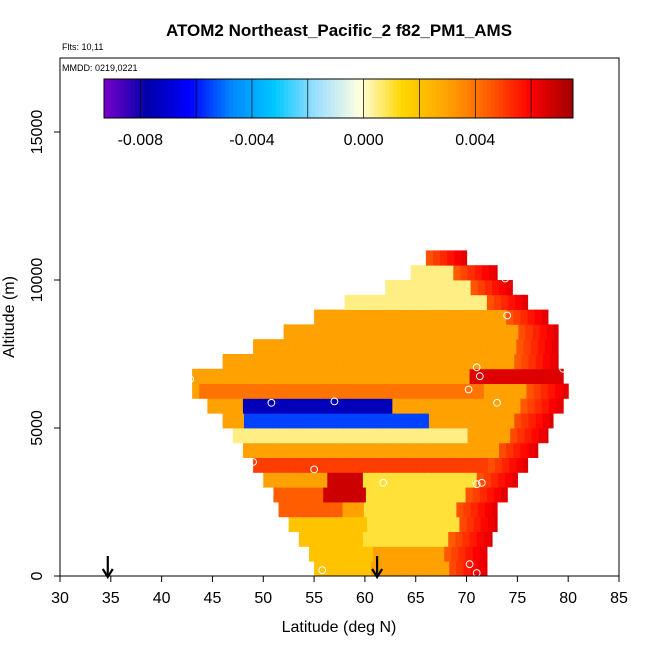 This screenshot has height=650, width=650. Describe the element at coordinates (476, 367) in the screenshot. I see `sample-point` at that location.